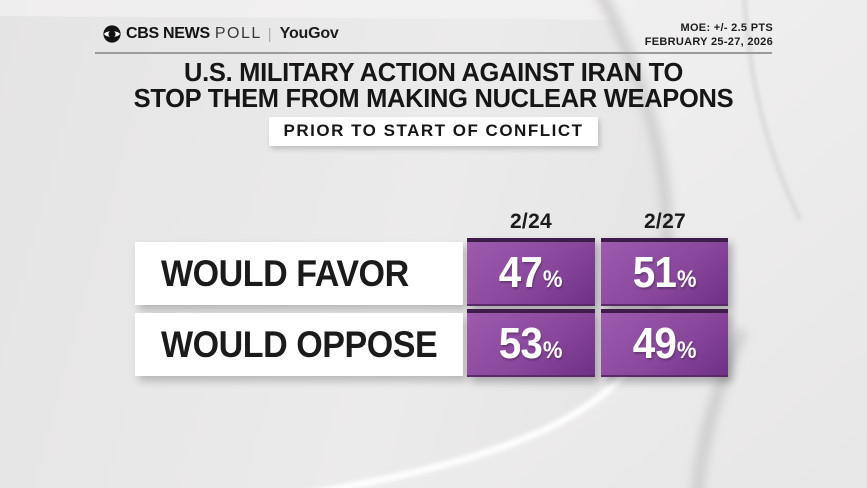  I want to click on value-cell-oppose-2-24: 53 %, so click(531, 343).